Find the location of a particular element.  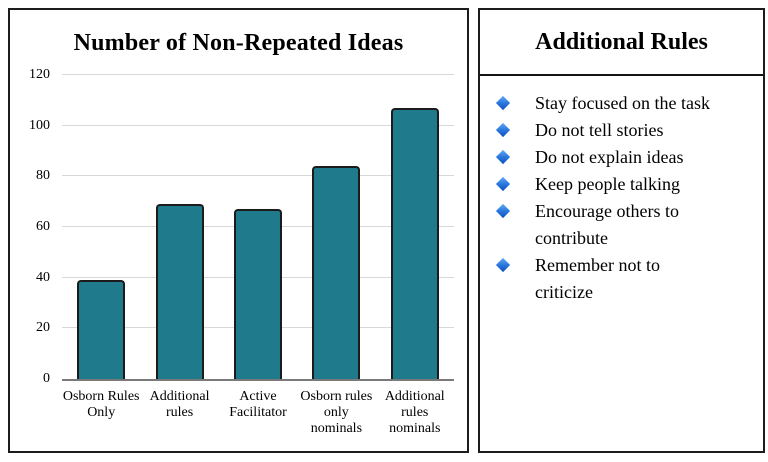

y-tick-label-60: 60 is located at coordinates (43, 226).